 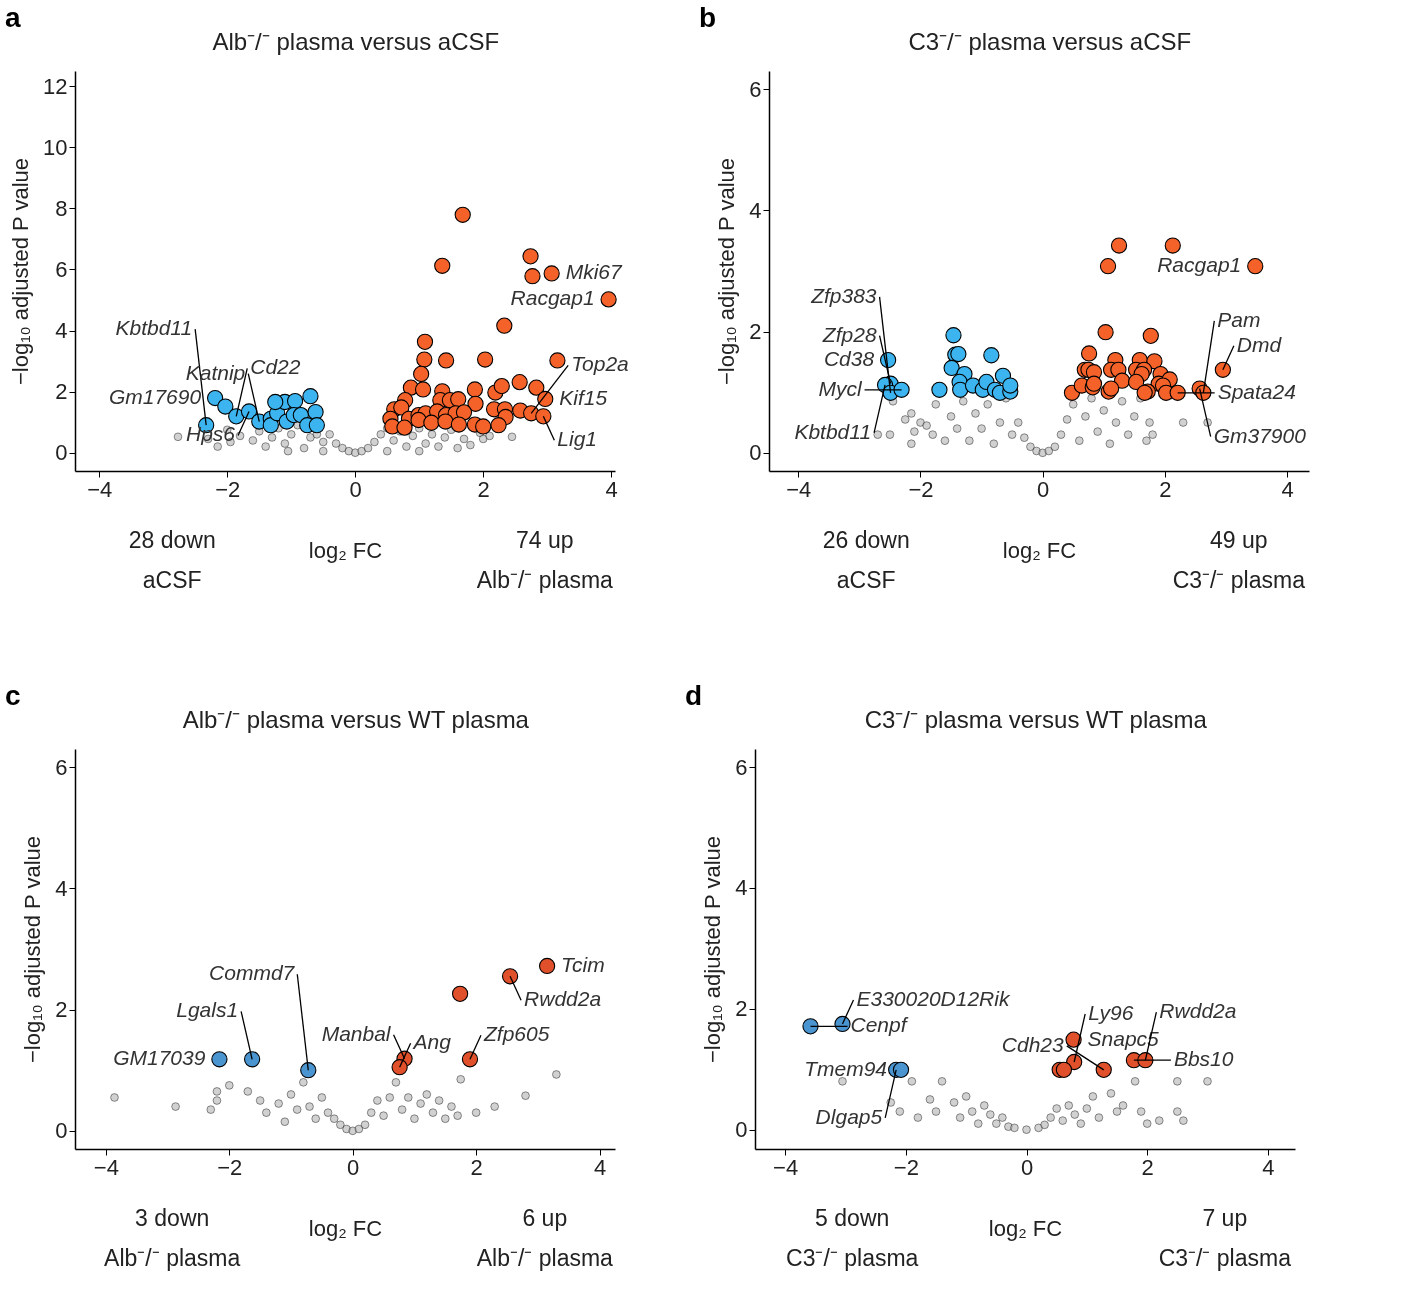 What do you see at coordinates (849, 334) in the screenshot?
I see `annotation: Zfp28` at bounding box center [849, 334].